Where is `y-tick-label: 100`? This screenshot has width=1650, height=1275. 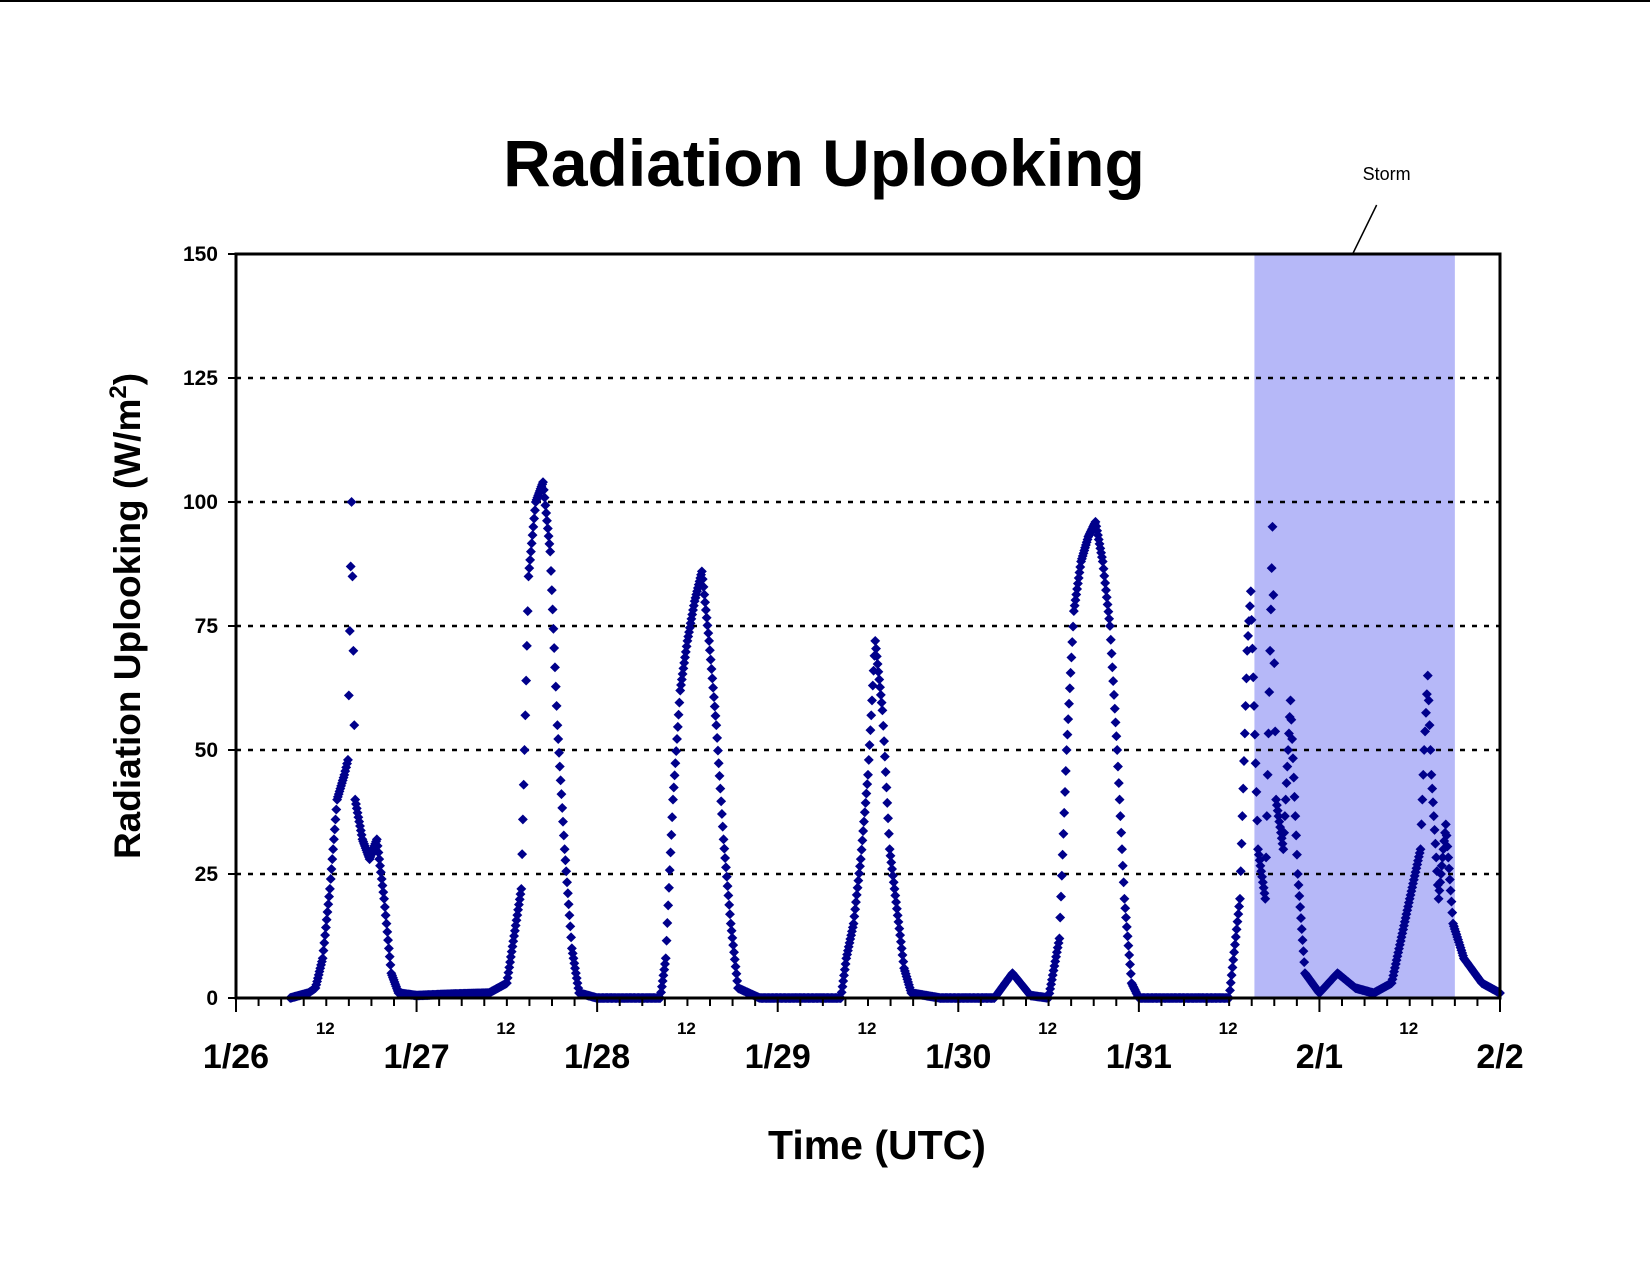
y-tick-label: 100 is located at coordinates (200, 502).